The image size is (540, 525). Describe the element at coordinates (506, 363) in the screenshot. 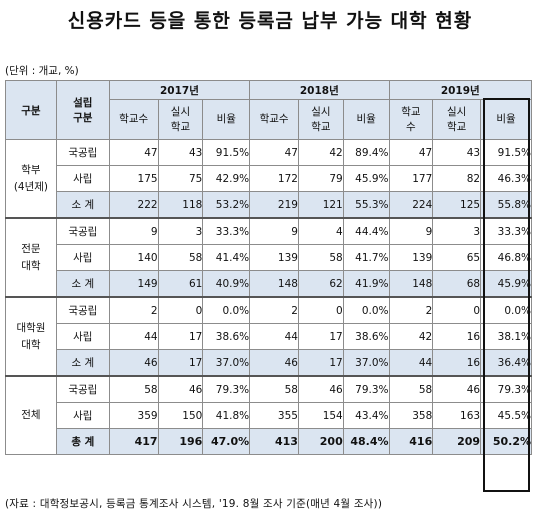

I see `value-cell: 36.4%` at that location.